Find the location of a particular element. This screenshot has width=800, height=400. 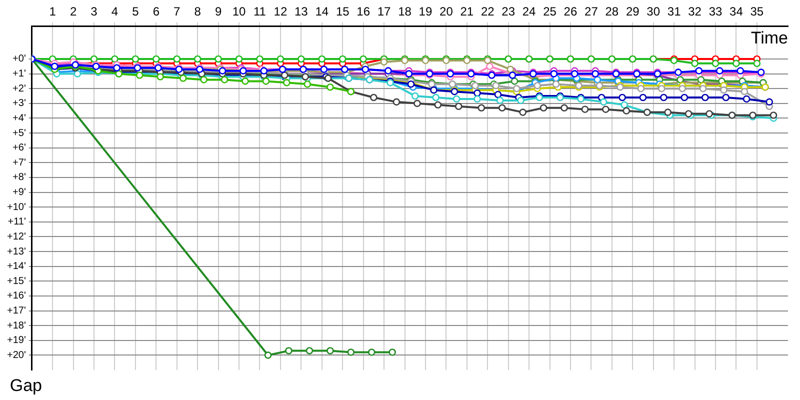

x-tick-label: 35 is located at coordinates (757, 11).